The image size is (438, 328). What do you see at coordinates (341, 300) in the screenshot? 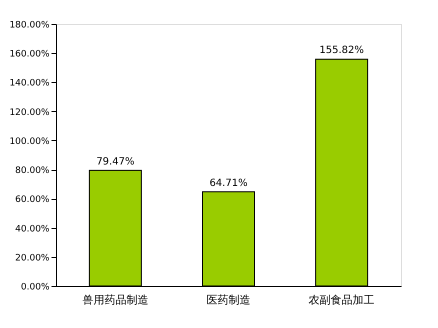
I see `x-tick-label: 农副食品加工` at bounding box center [341, 300].